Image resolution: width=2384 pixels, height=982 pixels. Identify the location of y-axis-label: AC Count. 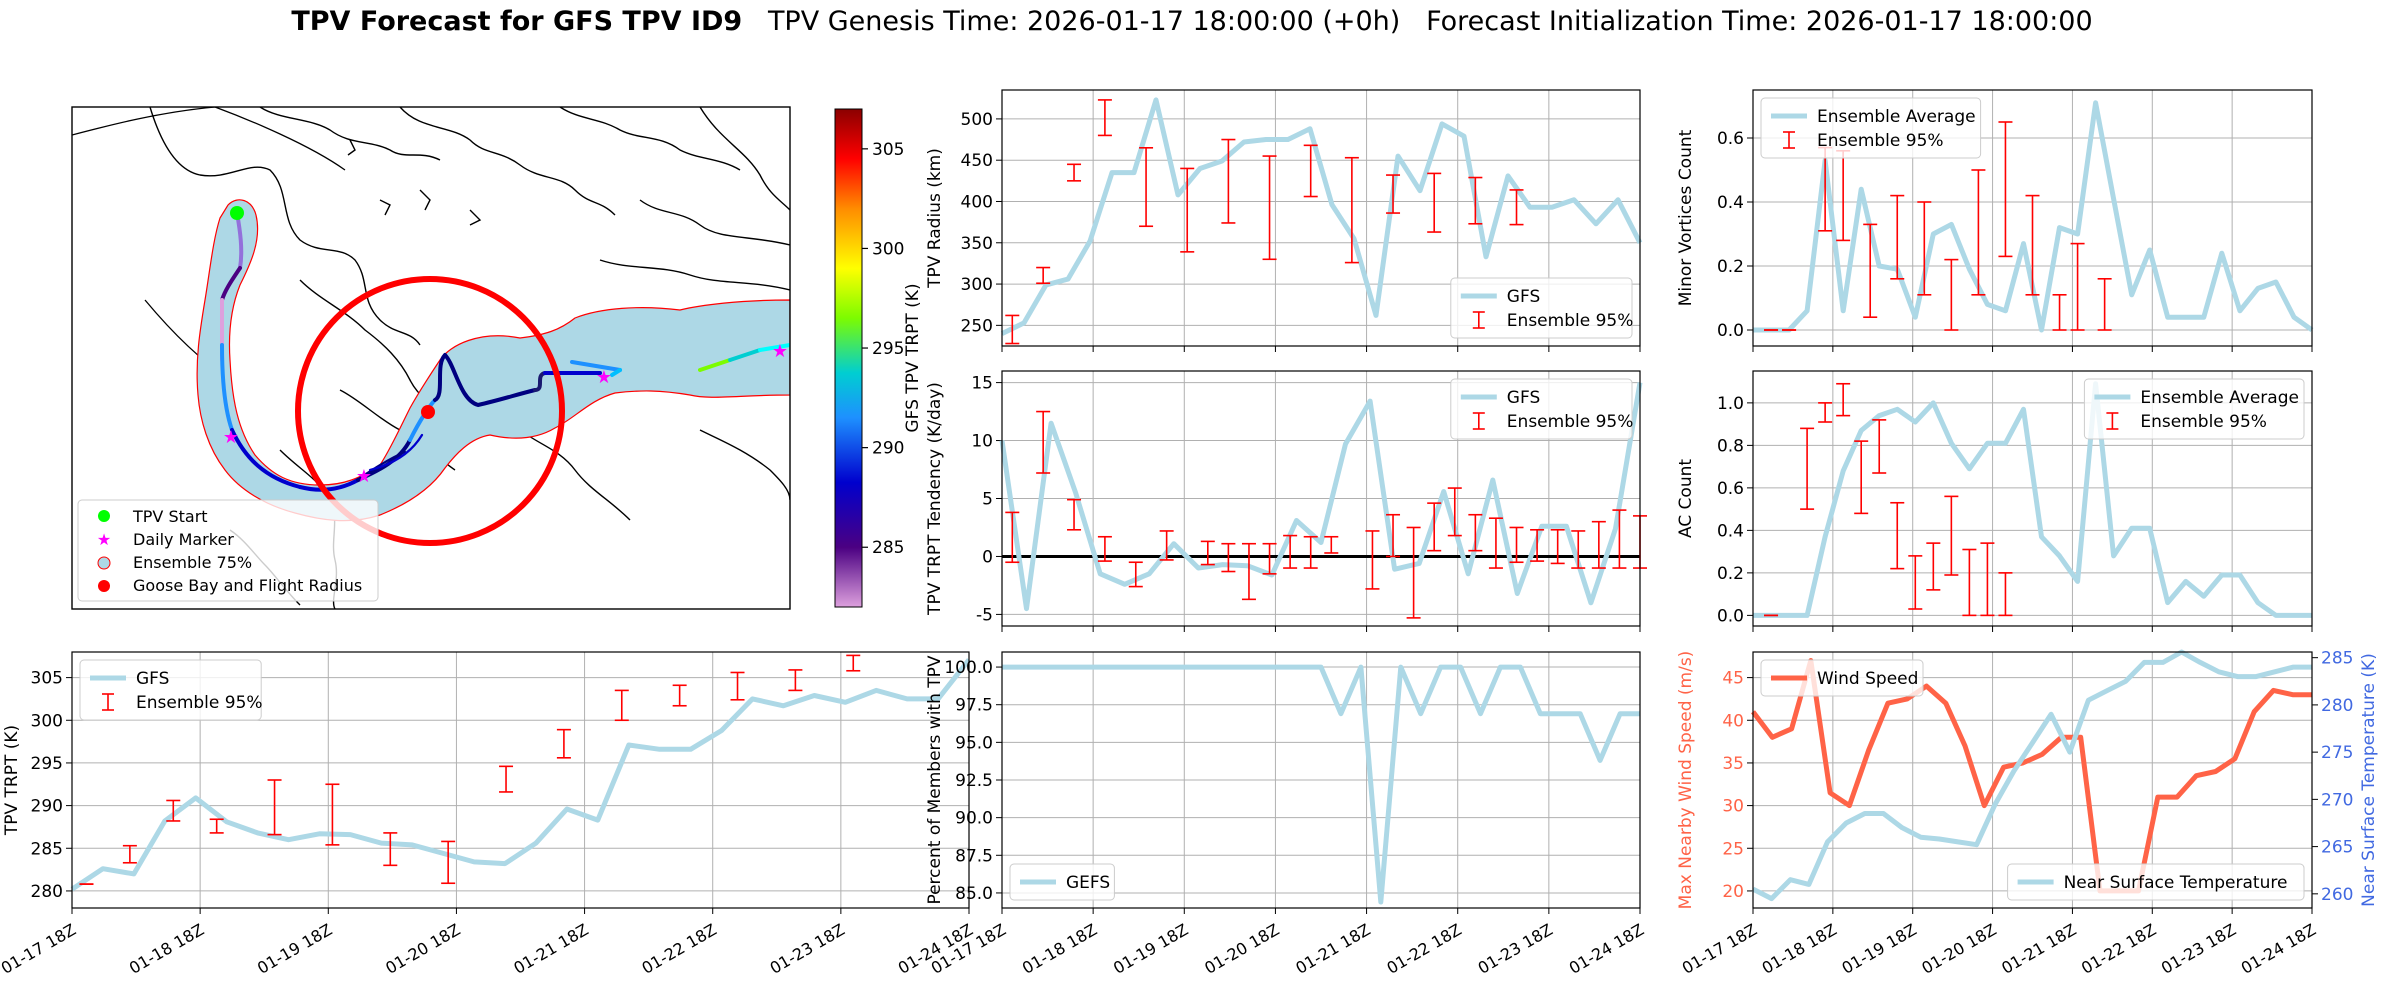
(1686, 498).